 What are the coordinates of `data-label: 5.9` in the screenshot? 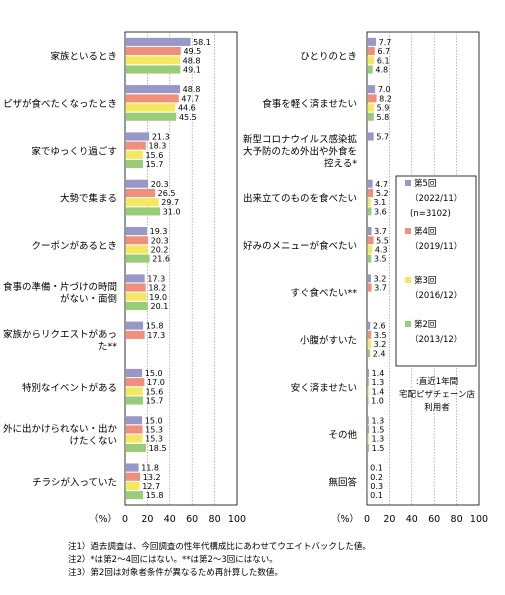 It's located at (383, 108).